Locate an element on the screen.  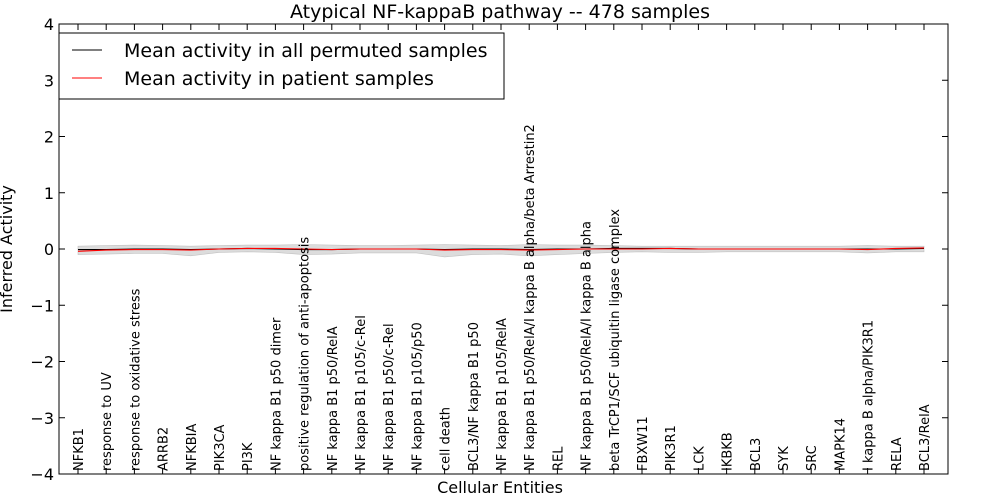
x-tick-label: NF kappa B1 p105/p50 is located at coordinates (417, 396).